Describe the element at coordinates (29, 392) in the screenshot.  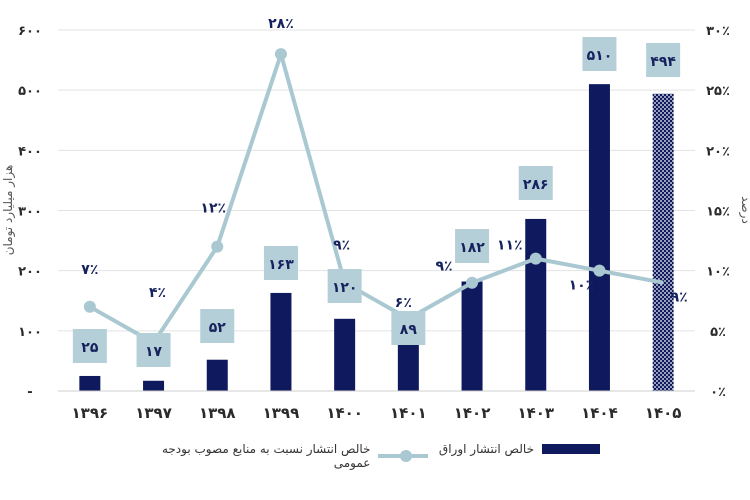
I see `left-tick-label: -` at that location.